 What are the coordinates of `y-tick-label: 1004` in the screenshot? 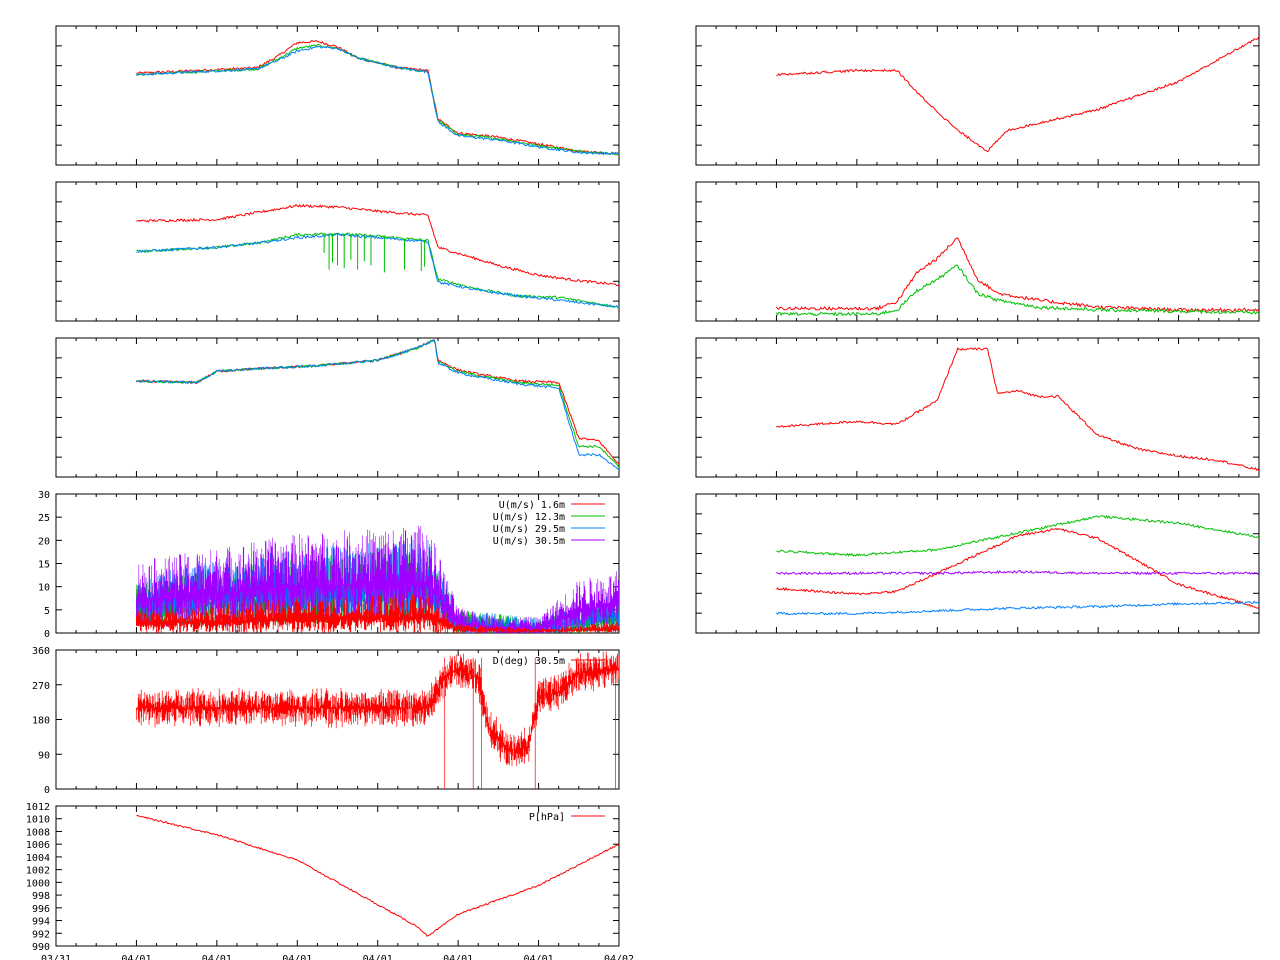 It's located at (38, 858).